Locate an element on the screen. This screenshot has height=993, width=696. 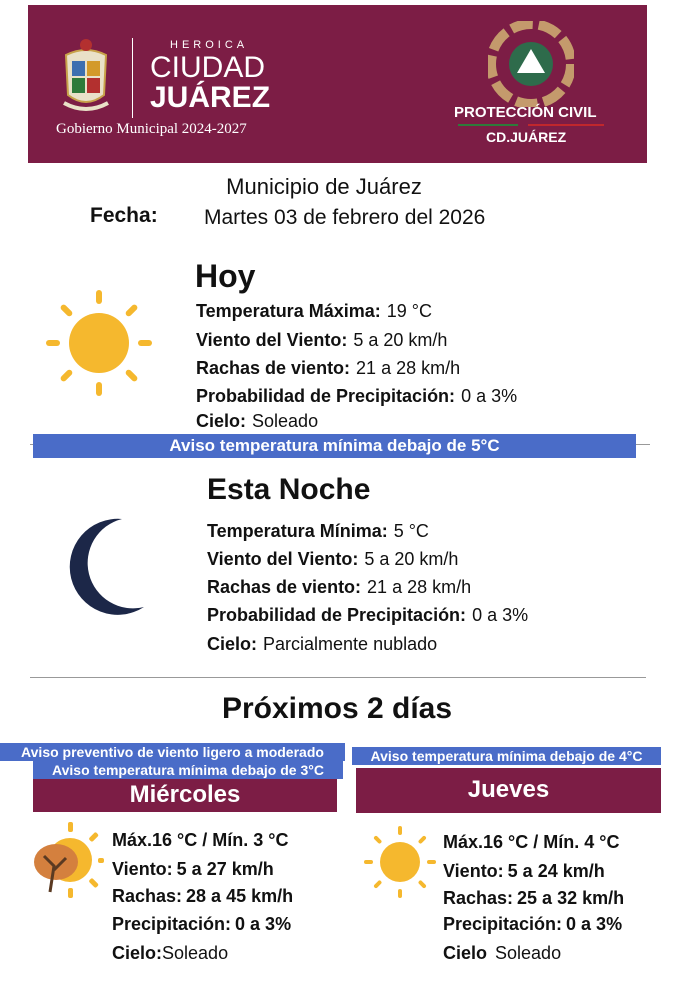
tonight-sky: Cielo: Parcialmente nublado is located at coordinates (322, 644).